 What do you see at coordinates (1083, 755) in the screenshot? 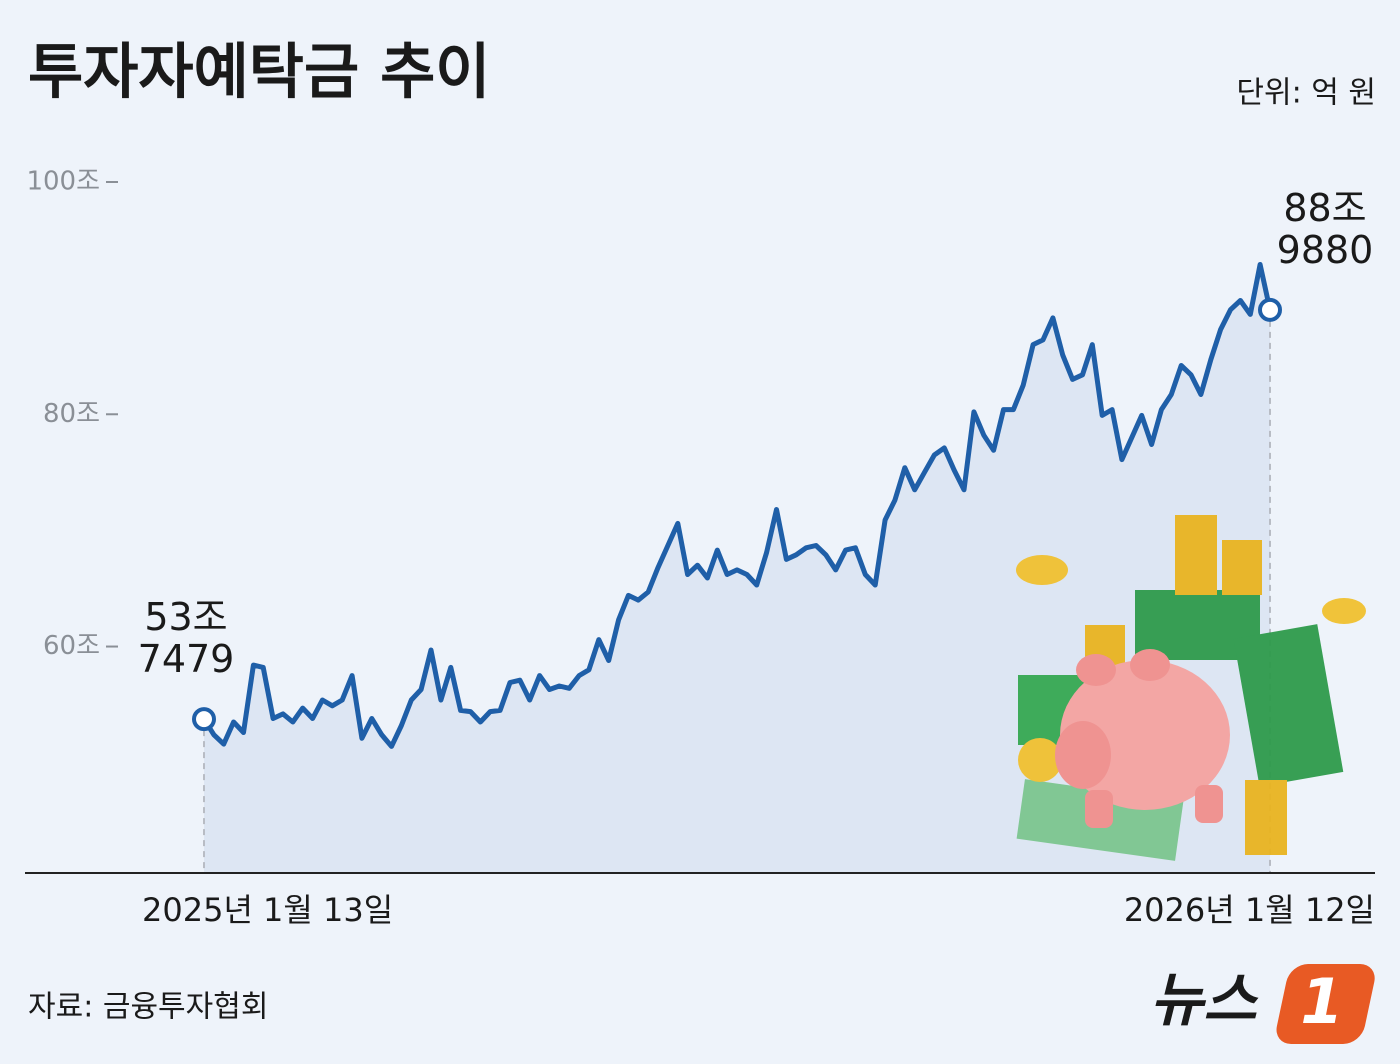
I see `pig-snout` at bounding box center [1083, 755].